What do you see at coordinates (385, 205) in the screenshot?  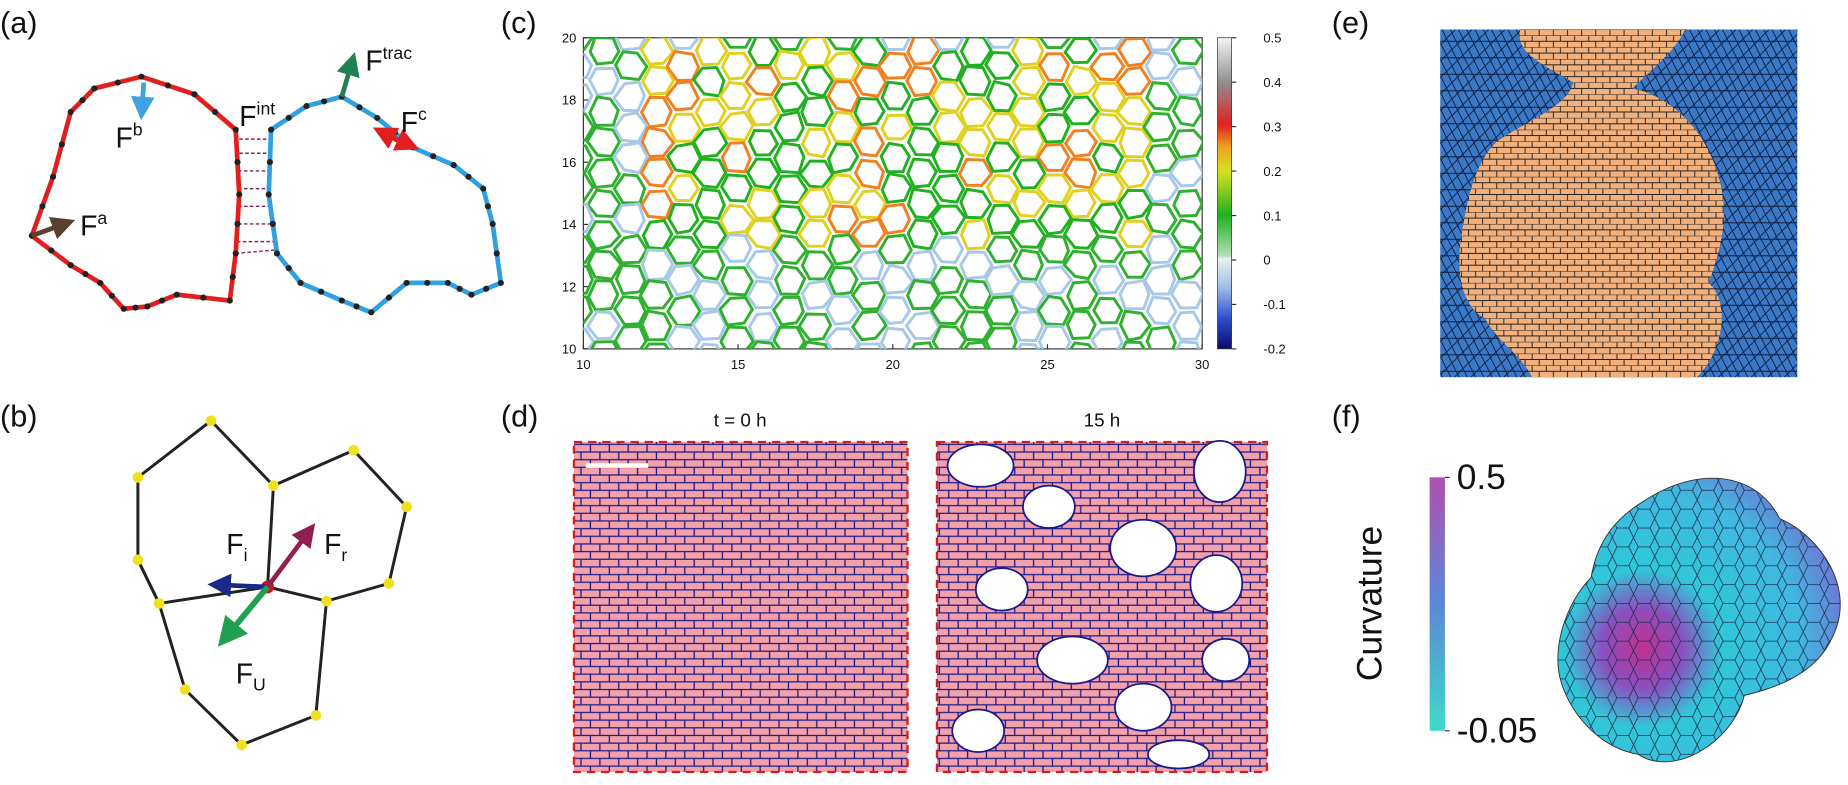 I see `cell-outline` at bounding box center [385, 205].